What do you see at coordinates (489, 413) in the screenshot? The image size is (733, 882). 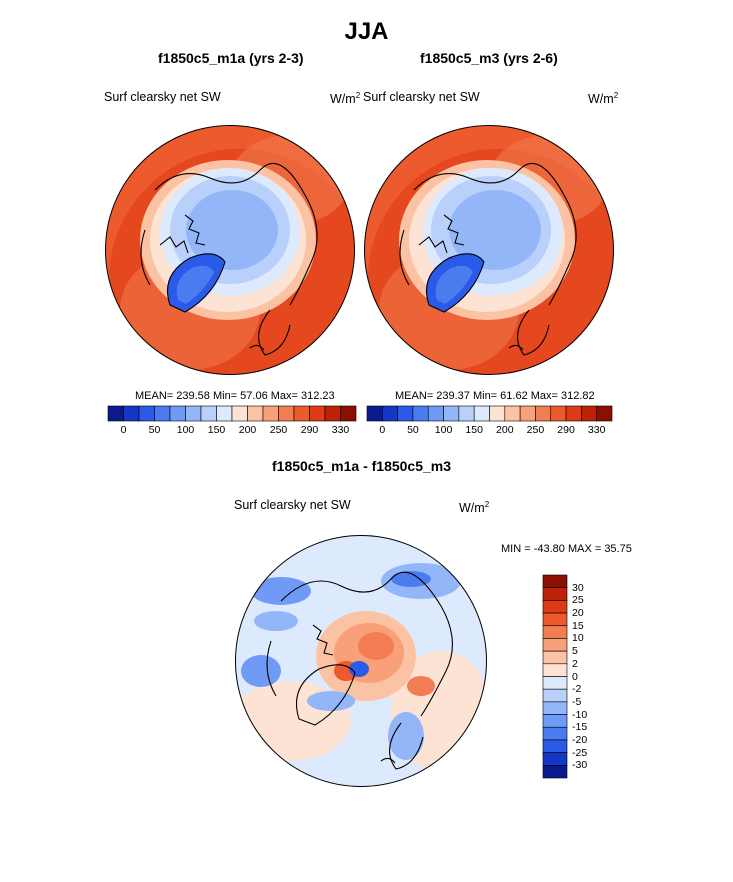 I see `panel-2-colorbar` at bounding box center [489, 413].